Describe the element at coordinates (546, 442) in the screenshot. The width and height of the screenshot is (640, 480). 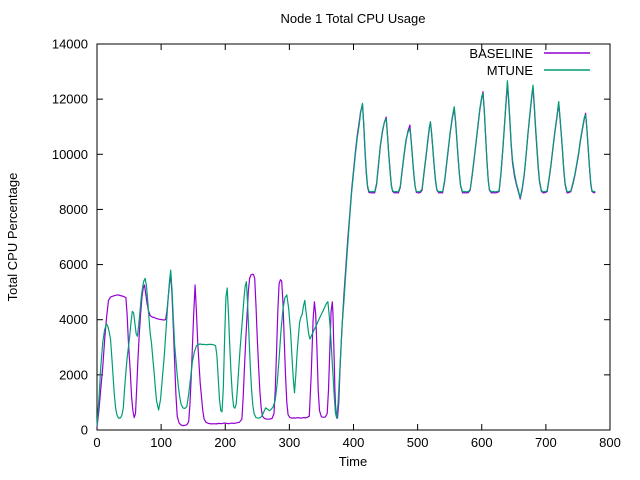
I see `x-tick-label: 700` at that location.